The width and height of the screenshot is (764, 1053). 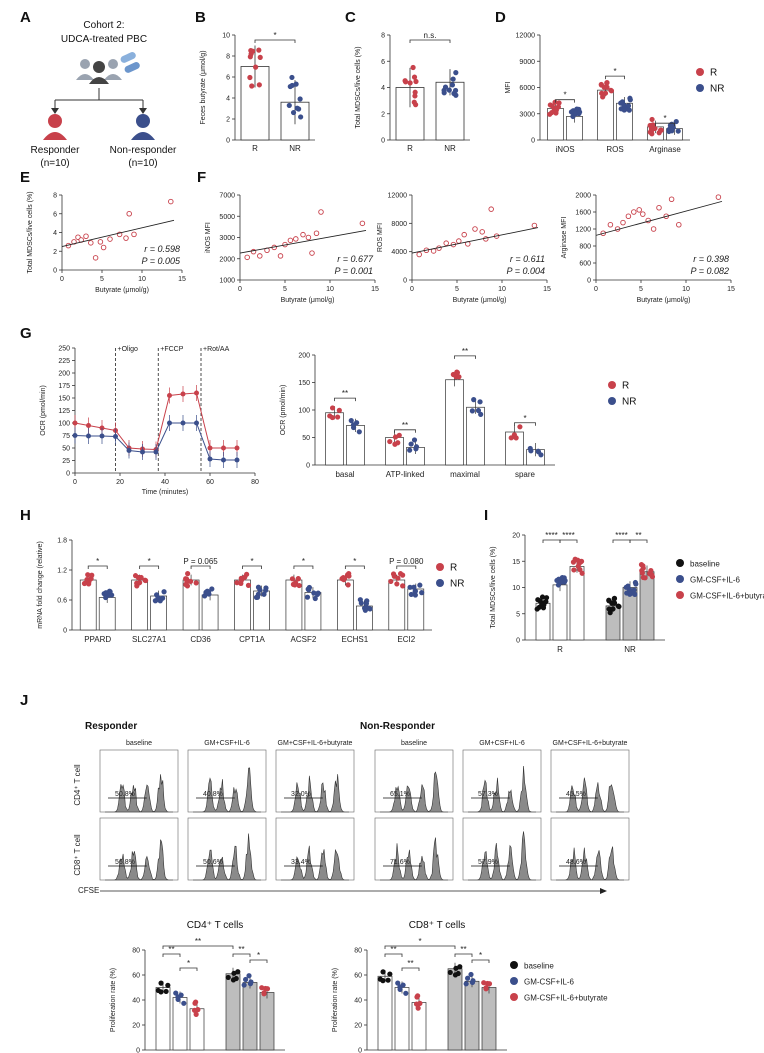 I want to click on y-axis-title: iNOS MFI, so click(x=208, y=237).